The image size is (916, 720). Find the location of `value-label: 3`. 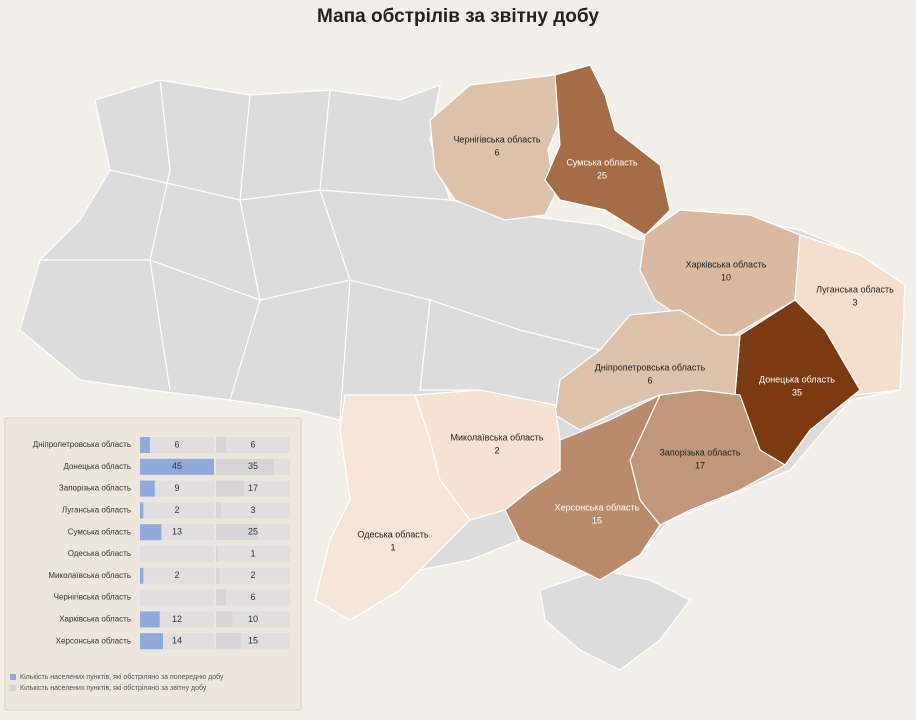

value-label: 3 is located at coordinates (252, 510).